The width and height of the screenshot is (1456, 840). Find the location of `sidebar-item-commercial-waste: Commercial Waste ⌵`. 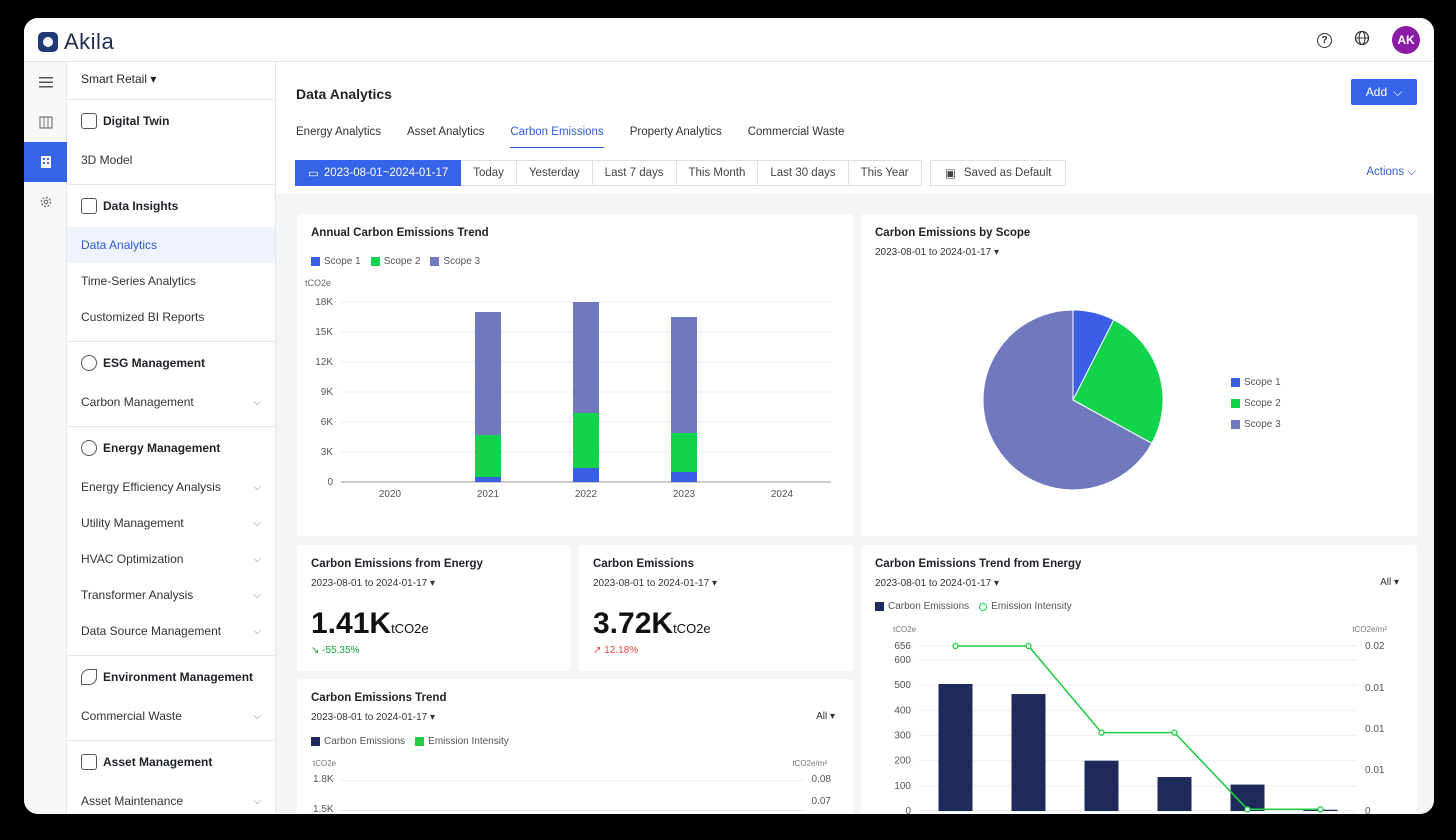

sidebar-item-commercial-waste: Commercial Waste ⌵ is located at coordinates (171, 716).